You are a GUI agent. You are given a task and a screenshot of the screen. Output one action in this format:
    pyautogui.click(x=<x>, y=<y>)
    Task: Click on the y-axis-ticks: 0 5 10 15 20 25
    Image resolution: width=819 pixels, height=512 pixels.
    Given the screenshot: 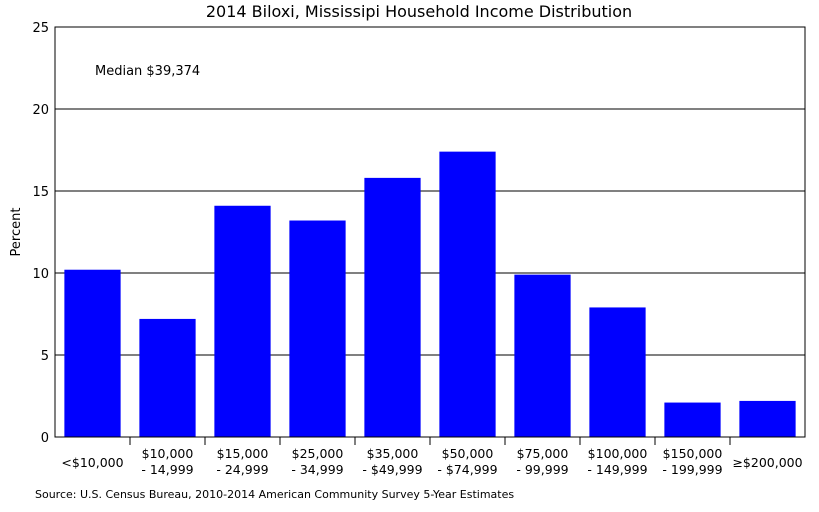 What is the action you would take?
    pyautogui.click(x=40, y=233)
    